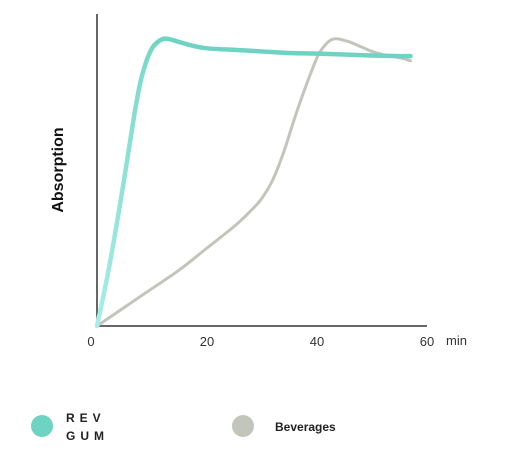 The image size is (529, 453). I want to click on x-tick-label: 60, so click(427, 341).